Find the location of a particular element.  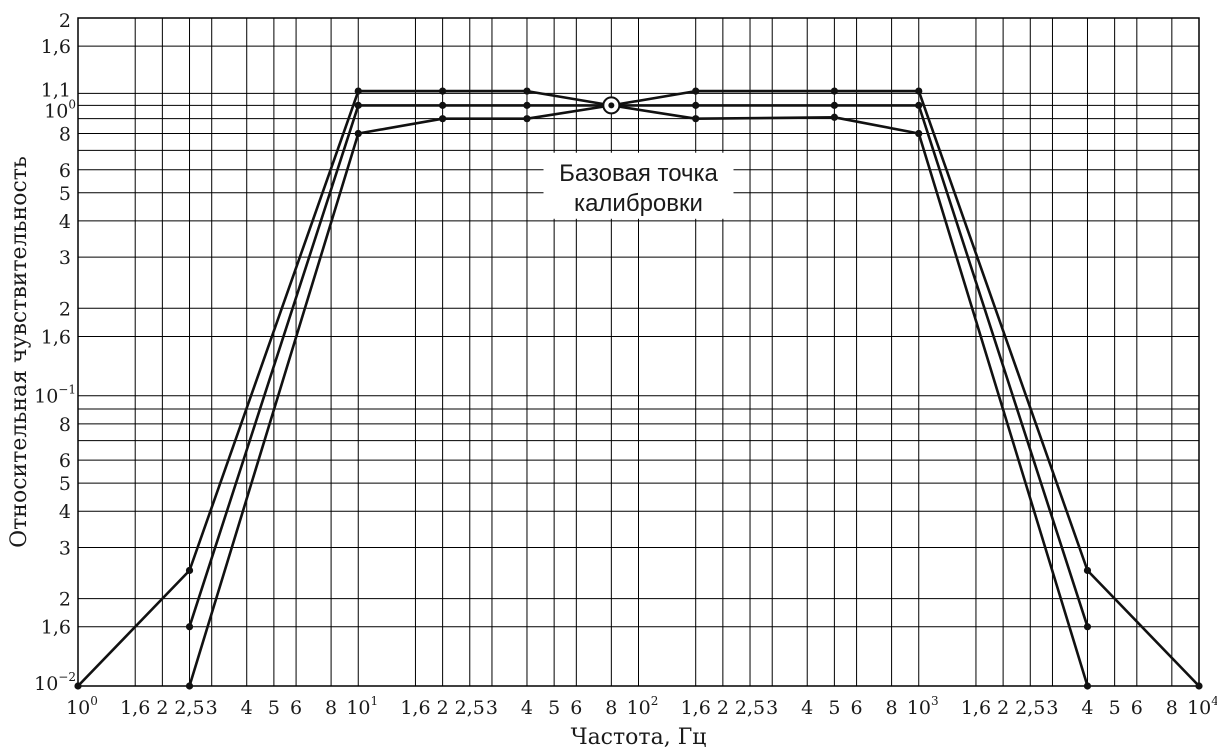

calibration-point-dot is located at coordinates (611, 105).